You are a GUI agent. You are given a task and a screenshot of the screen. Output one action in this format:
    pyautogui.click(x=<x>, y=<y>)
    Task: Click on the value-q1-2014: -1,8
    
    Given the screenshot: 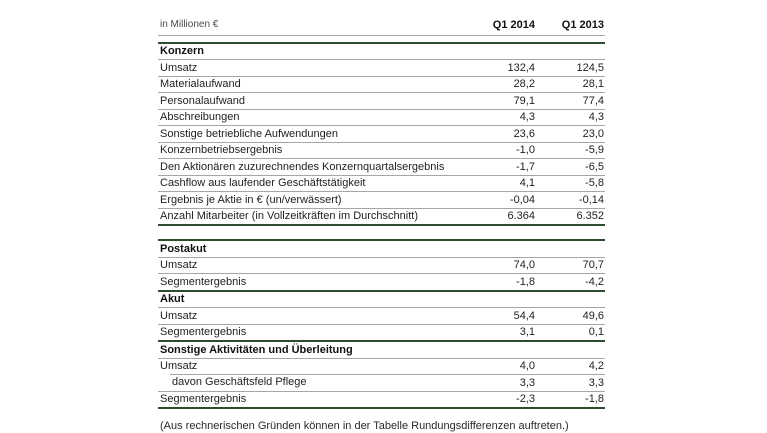 What is the action you would take?
    pyautogui.click(x=500, y=282)
    